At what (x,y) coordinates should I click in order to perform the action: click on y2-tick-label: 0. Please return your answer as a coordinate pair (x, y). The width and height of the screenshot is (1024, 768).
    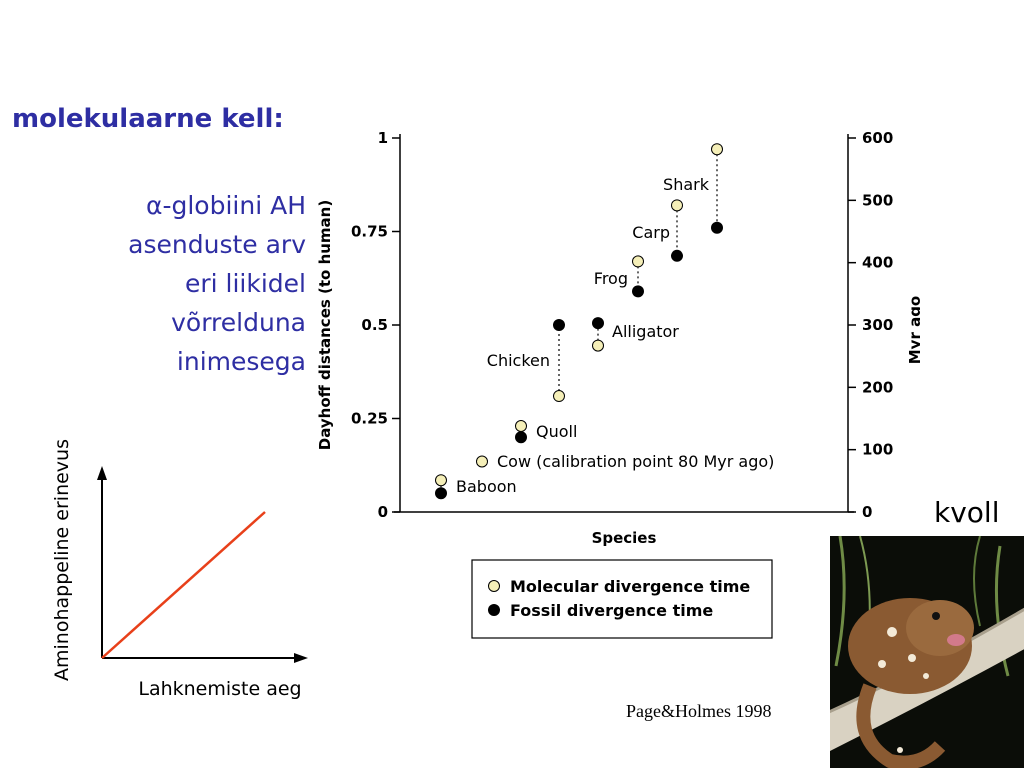
    Looking at the image, I should click on (867, 512).